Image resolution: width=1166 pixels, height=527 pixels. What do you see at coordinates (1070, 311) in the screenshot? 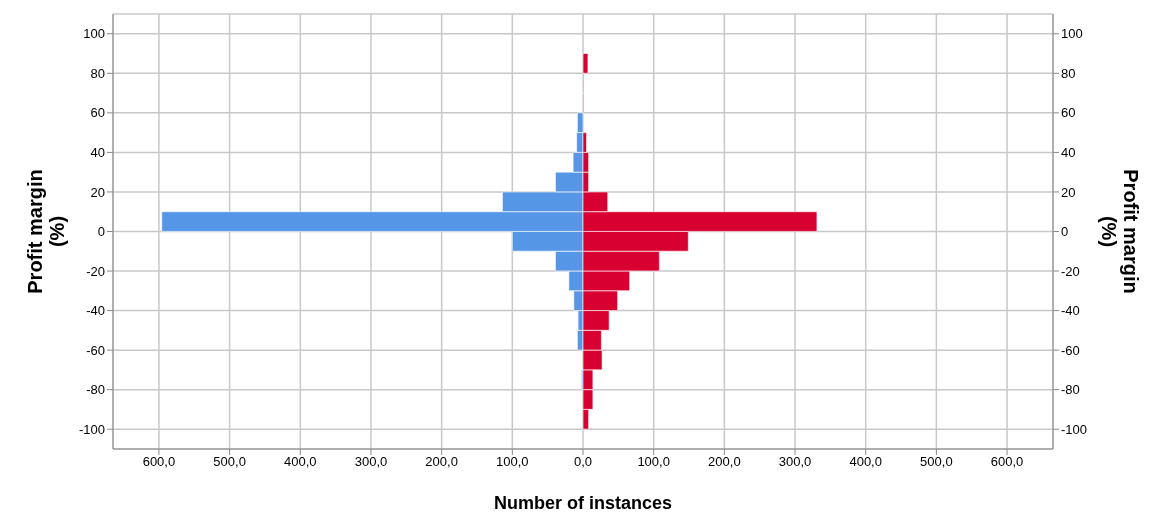
I see `y2-tick-label: -40` at bounding box center [1070, 311].